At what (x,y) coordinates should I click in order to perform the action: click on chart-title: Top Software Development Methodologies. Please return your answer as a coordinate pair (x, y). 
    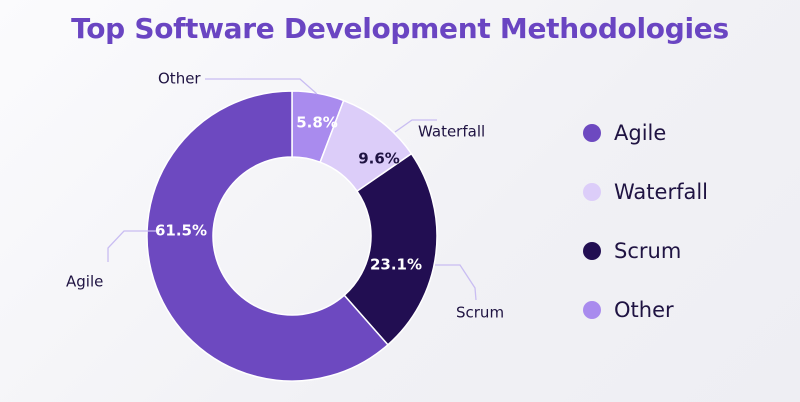
    Looking at the image, I should click on (400, 28).